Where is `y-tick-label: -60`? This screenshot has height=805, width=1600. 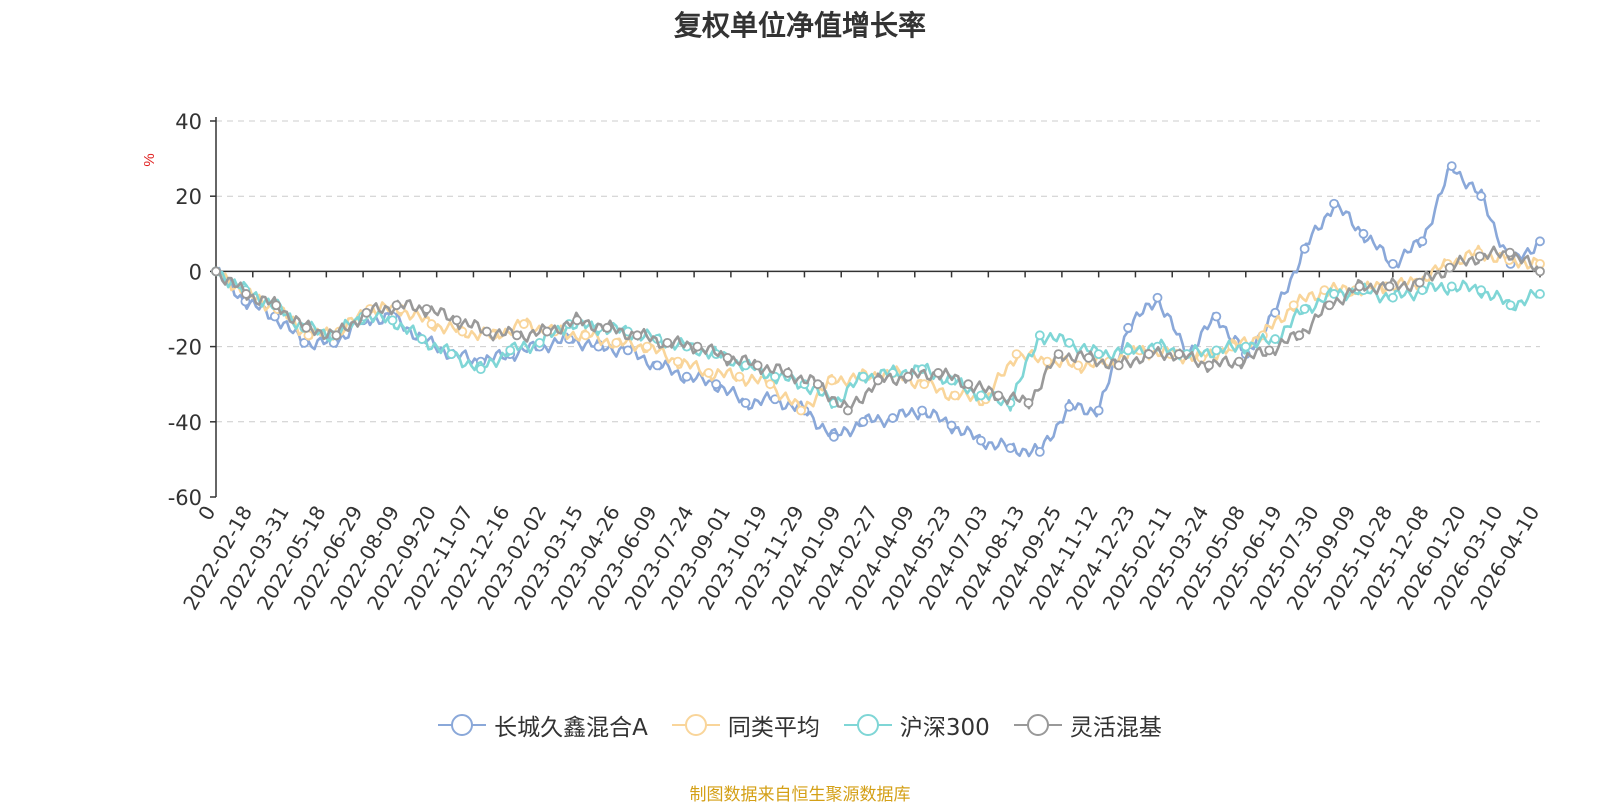 y-tick-label: -60 is located at coordinates (185, 498).